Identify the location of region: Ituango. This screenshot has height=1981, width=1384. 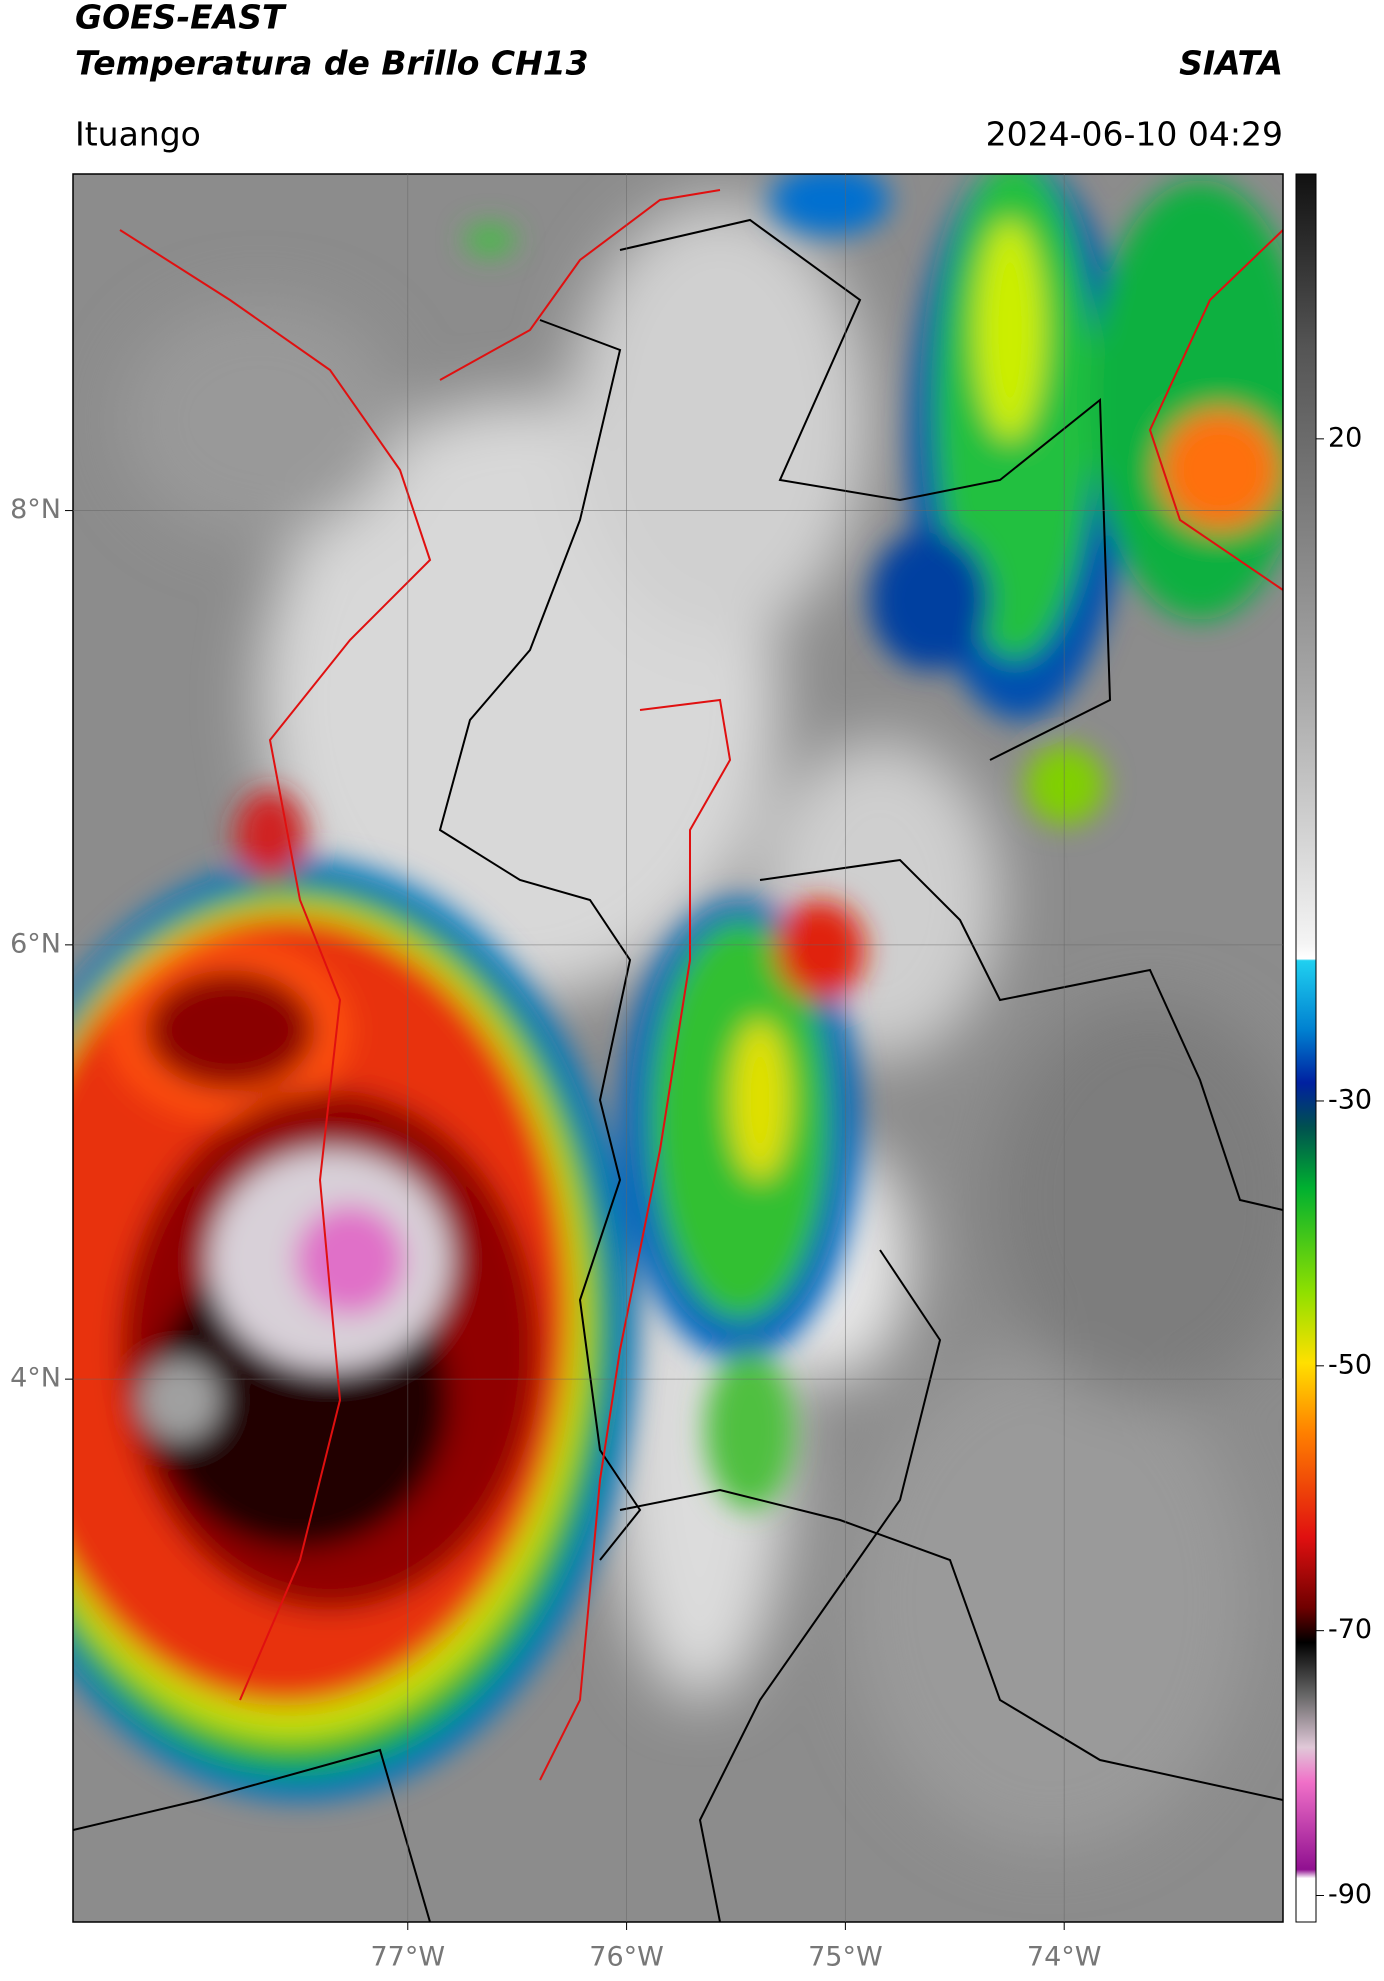
(138, 134).